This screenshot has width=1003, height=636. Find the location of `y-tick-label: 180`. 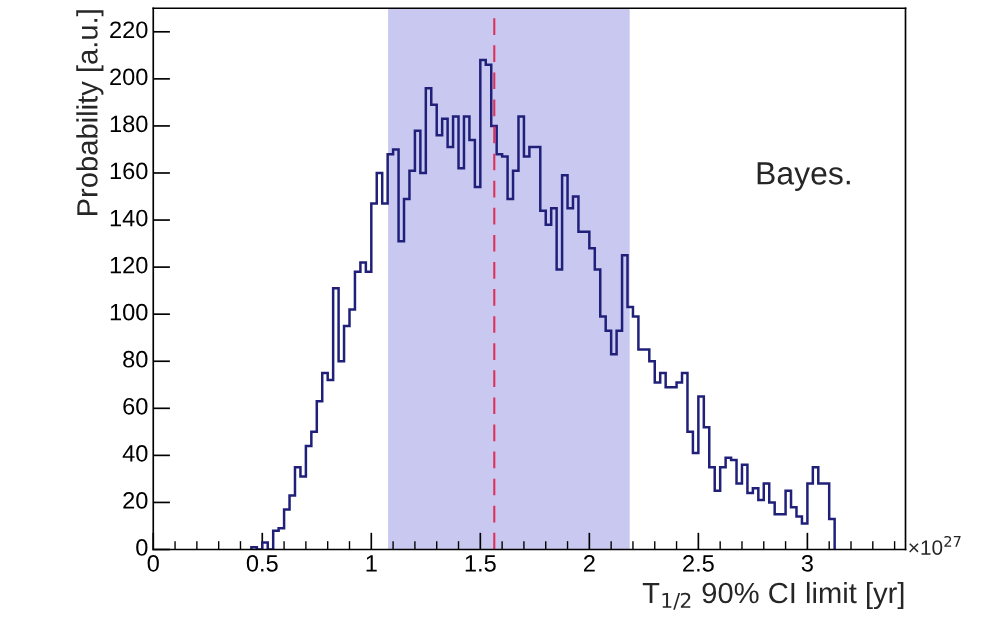

y-tick-label: 180 is located at coordinates (129, 124).